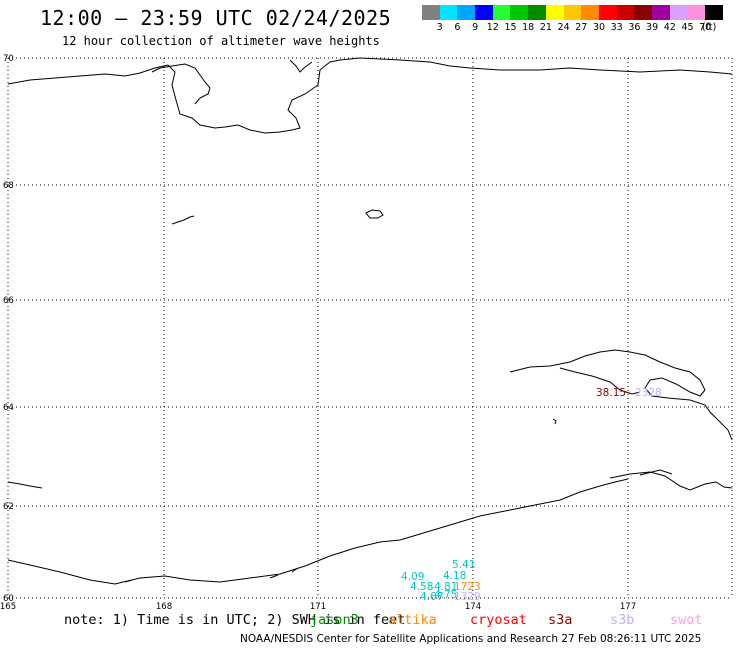 Image resolution: width=740 pixels, height=650 pixels. I want to click on swh-observation-label: 4.58, so click(421, 587).